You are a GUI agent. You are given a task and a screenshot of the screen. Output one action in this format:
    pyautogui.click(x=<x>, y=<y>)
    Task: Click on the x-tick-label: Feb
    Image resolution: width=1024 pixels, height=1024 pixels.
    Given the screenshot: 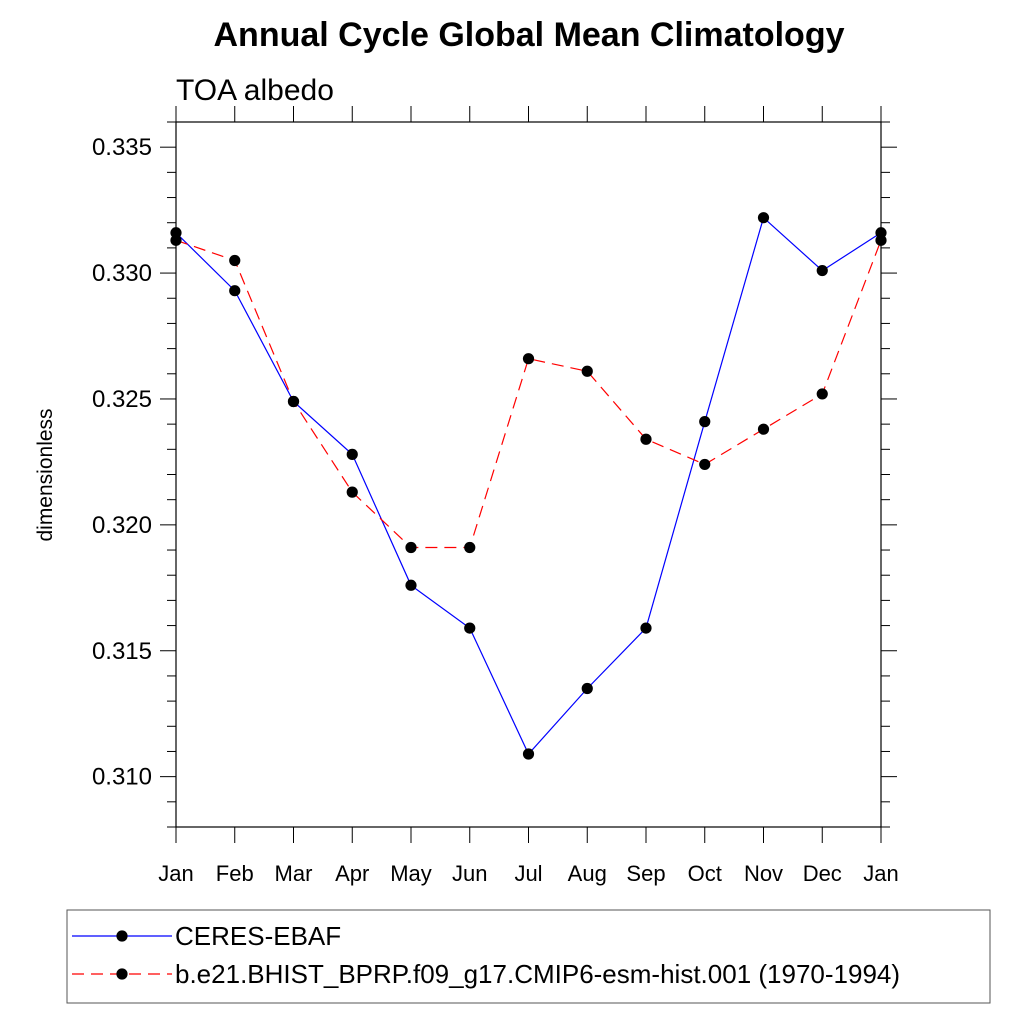 What is the action you would take?
    pyautogui.click(x=235, y=873)
    